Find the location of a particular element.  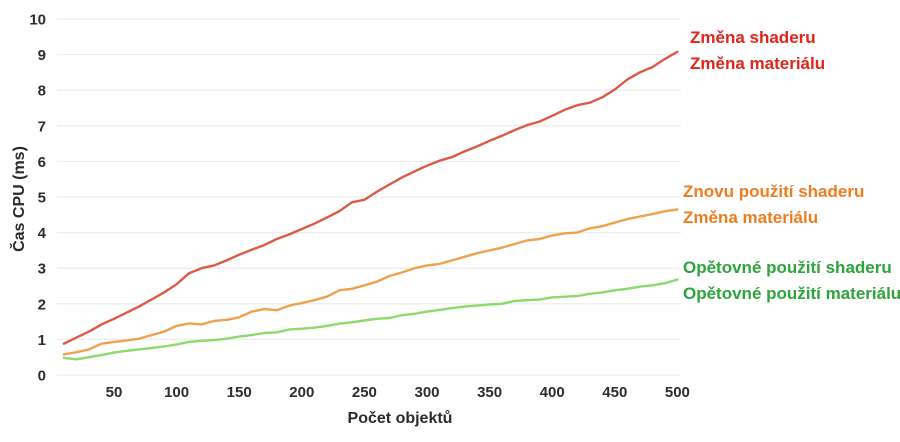

series-label-shader-change: Změna shaderu Změna materiálu is located at coordinates (757, 51).